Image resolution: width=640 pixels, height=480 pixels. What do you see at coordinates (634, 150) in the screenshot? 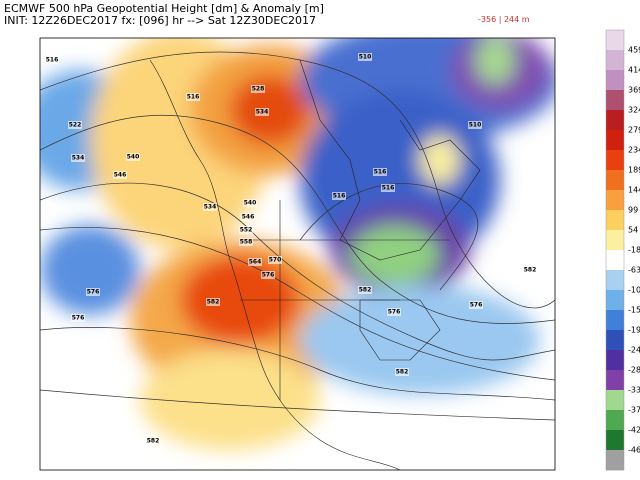
I see `colorbar-label: 234` at bounding box center [634, 150].